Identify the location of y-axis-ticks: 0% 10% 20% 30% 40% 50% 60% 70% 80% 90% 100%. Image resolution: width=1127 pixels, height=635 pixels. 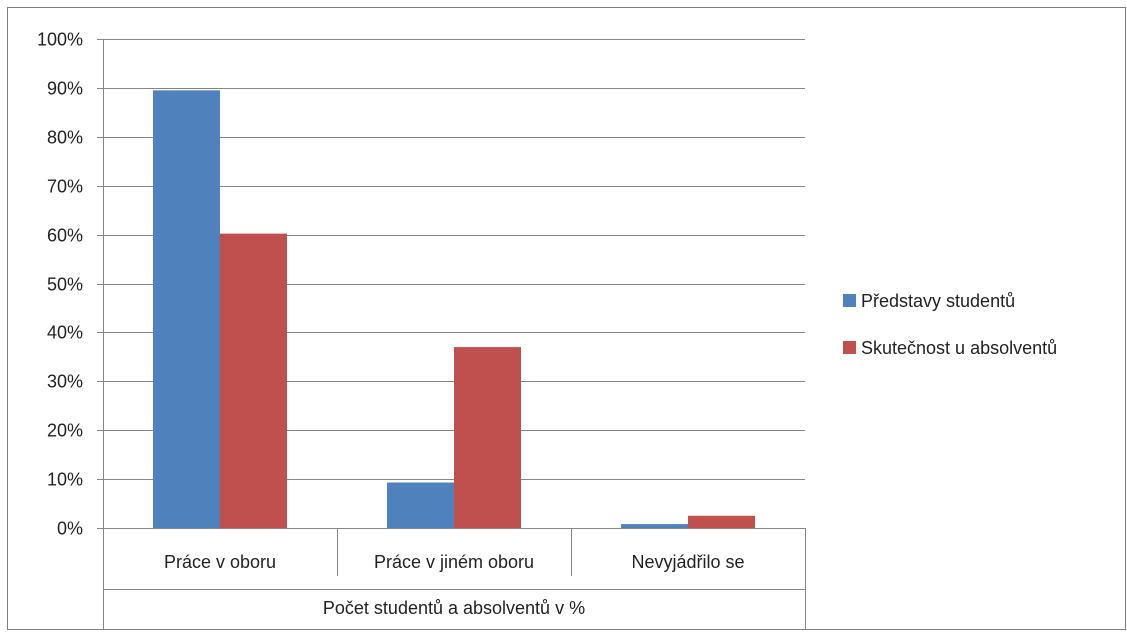
(70, 284).